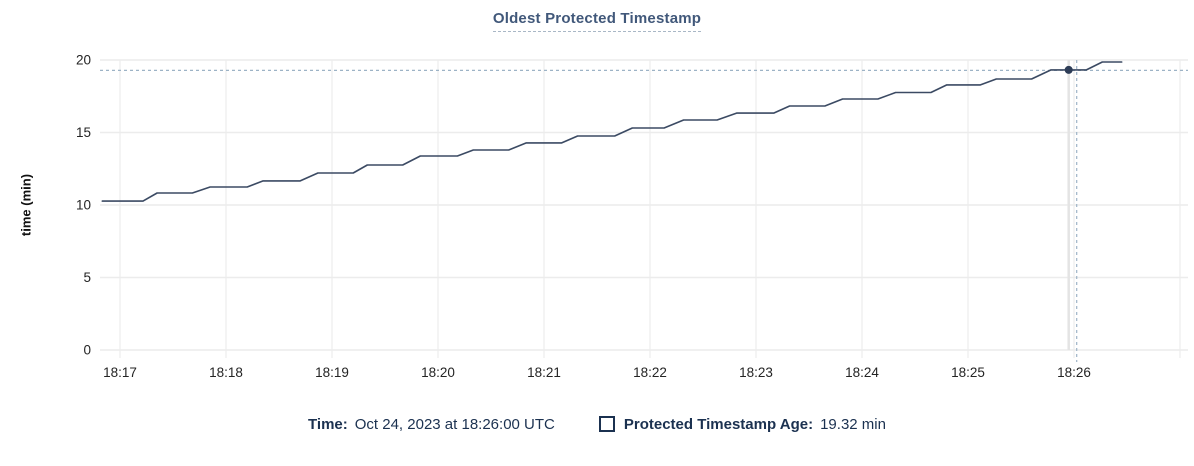 The width and height of the screenshot is (1194, 466). Describe the element at coordinates (328, 424) in the screenshot. I see `hover-time-label: Time:` at that location.